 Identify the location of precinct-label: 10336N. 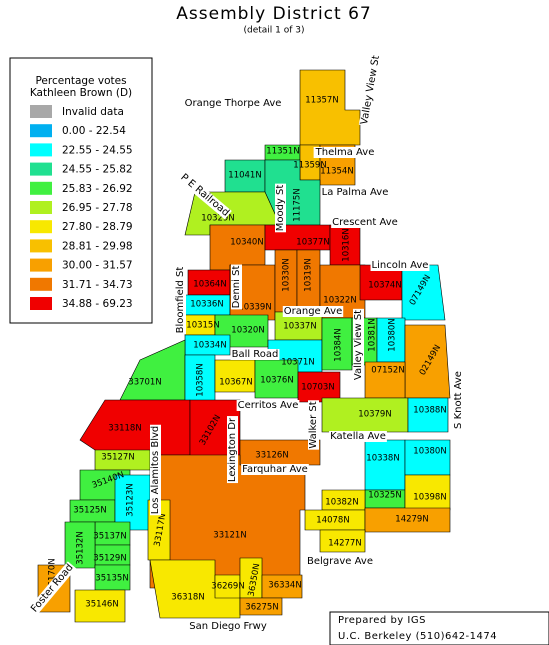
(206, 305).